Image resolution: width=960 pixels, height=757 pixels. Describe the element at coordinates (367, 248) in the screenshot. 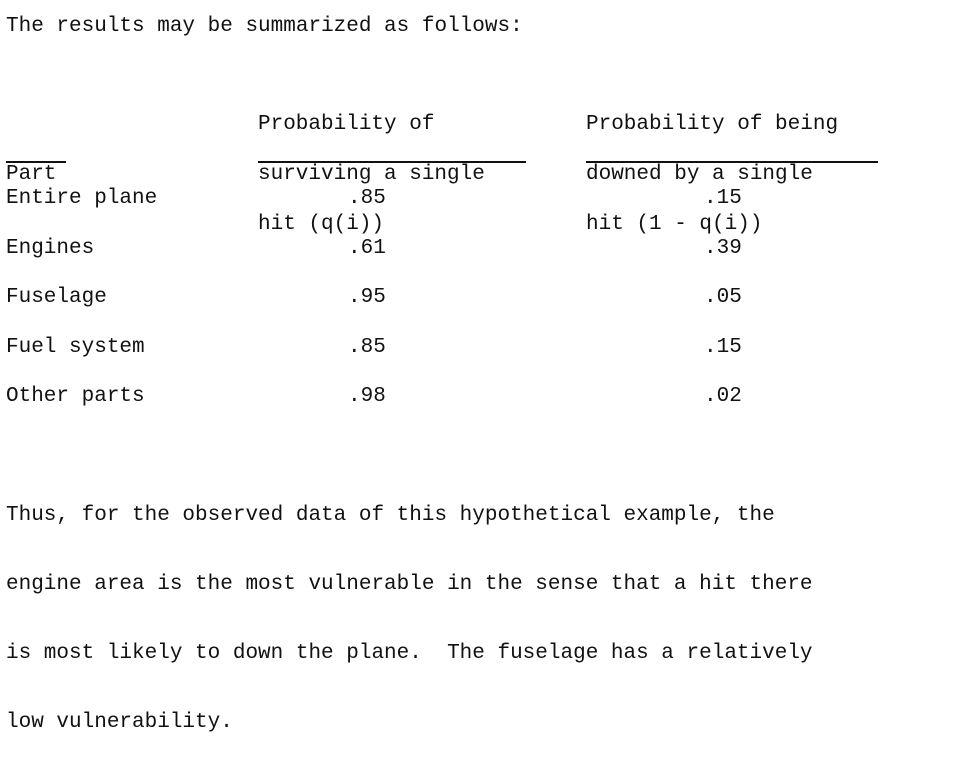

I see `row-survive: .61` at that location.